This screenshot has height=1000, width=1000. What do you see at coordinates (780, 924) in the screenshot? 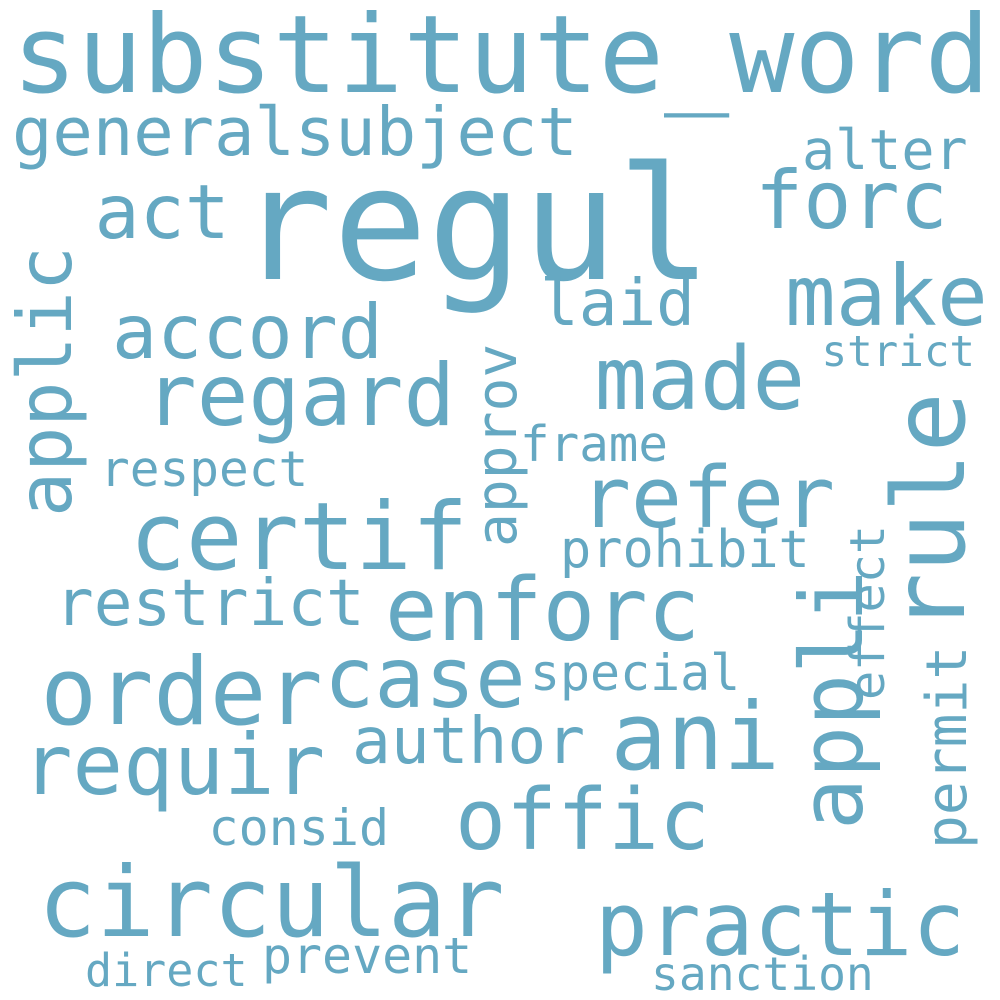
I see `word-practic: practic` at bounding box center [780, 924].